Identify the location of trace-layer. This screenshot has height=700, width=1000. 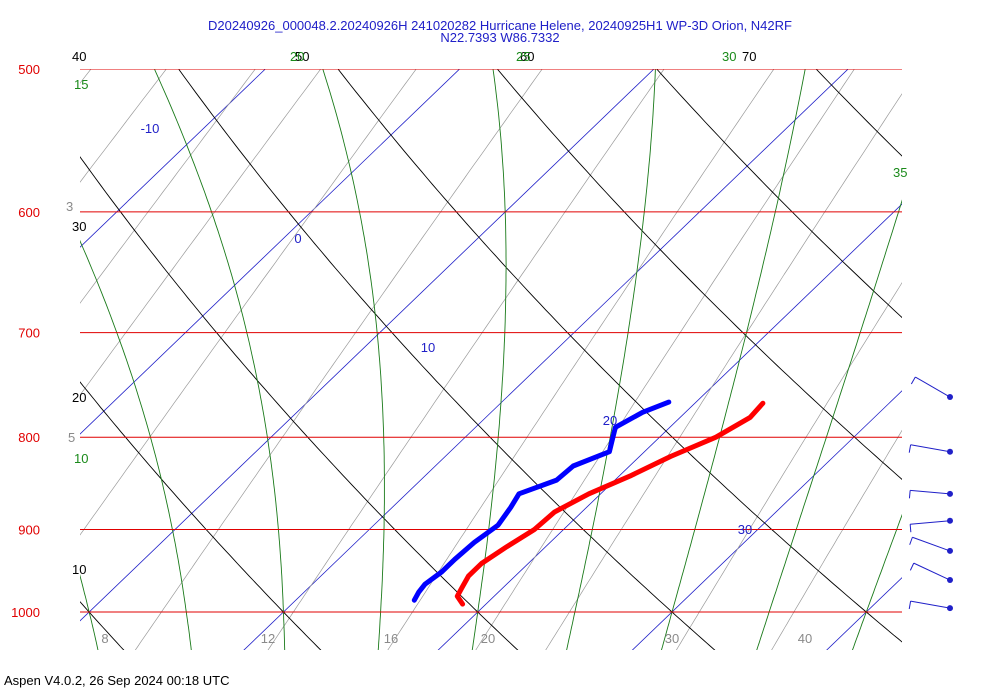
(588, 503).